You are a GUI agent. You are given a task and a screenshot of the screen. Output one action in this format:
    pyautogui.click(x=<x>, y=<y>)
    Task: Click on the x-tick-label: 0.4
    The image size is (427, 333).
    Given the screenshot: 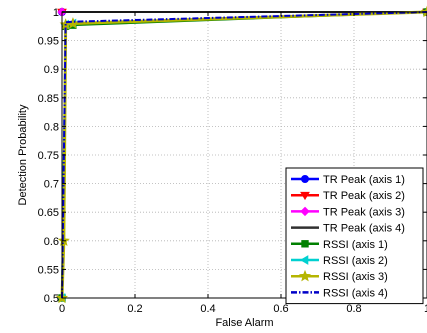 What is the action you would take?
    pyautogui.click(x=207, y=309)
    